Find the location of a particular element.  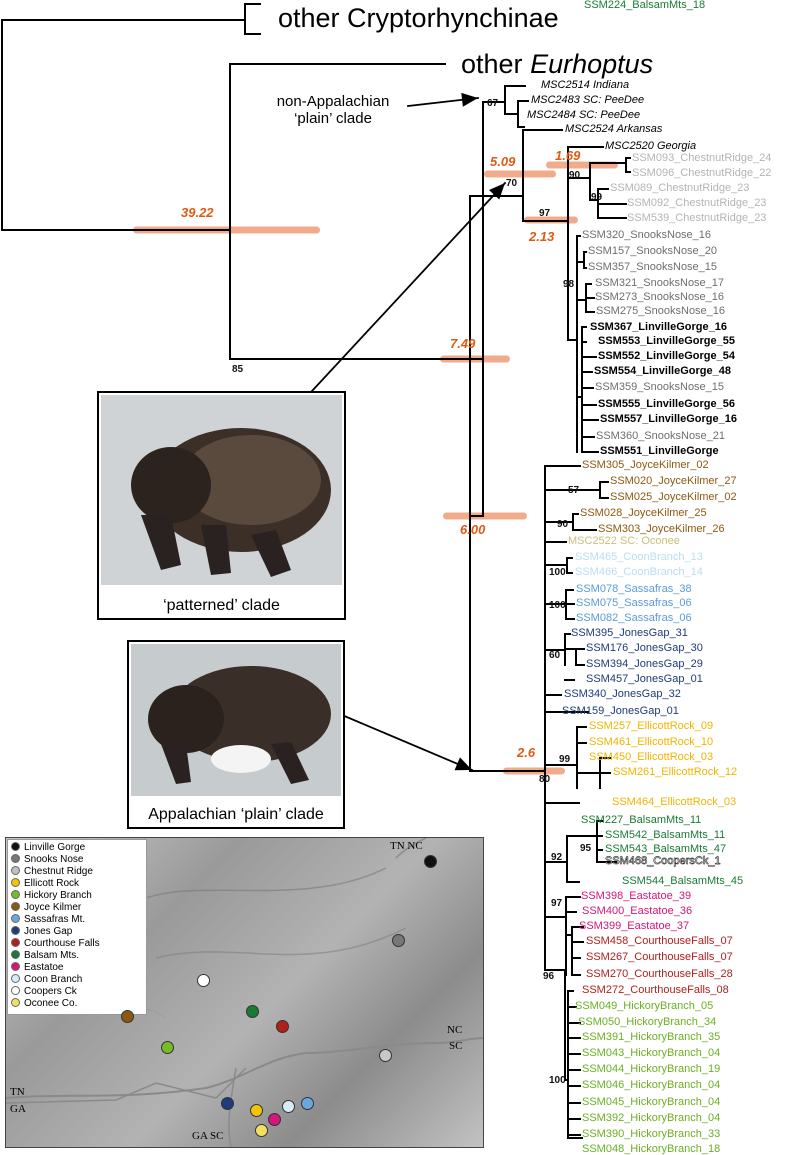

tip-label: SSM227_BalsamMts_11 is located at coordinates (641, 820).